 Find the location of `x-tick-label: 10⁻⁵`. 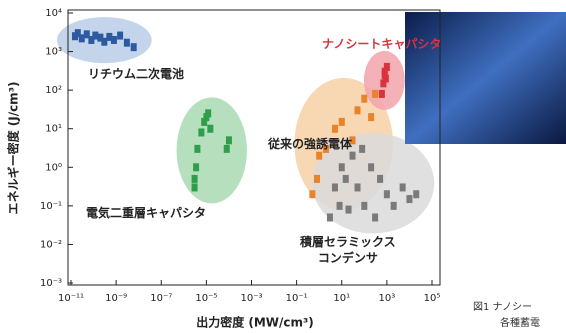

x-tick-label: 10⁻⁵ is located at coordinates (206, 298).